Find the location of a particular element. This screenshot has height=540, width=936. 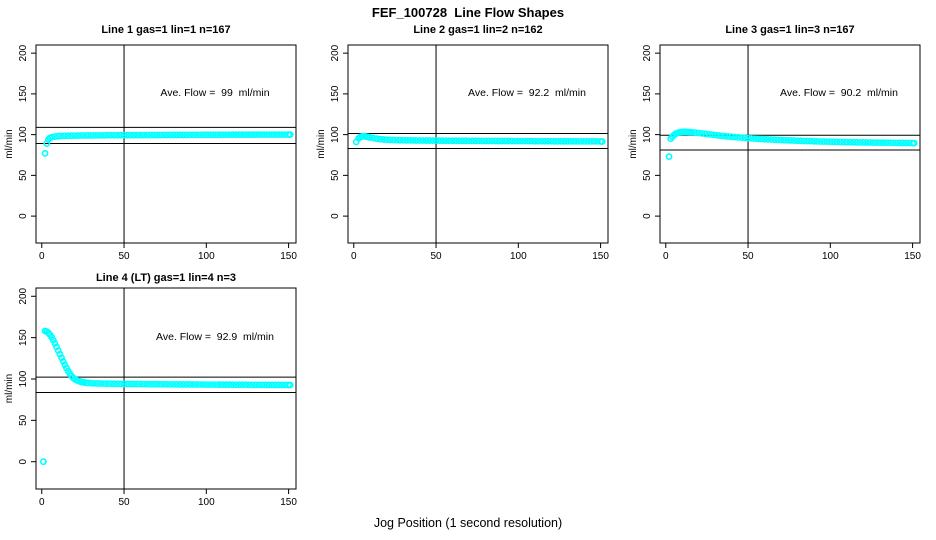

subplot-4-title: Line 4 (LT) gas=1 lin=4 n=3 is located at coordinates (166, 278).